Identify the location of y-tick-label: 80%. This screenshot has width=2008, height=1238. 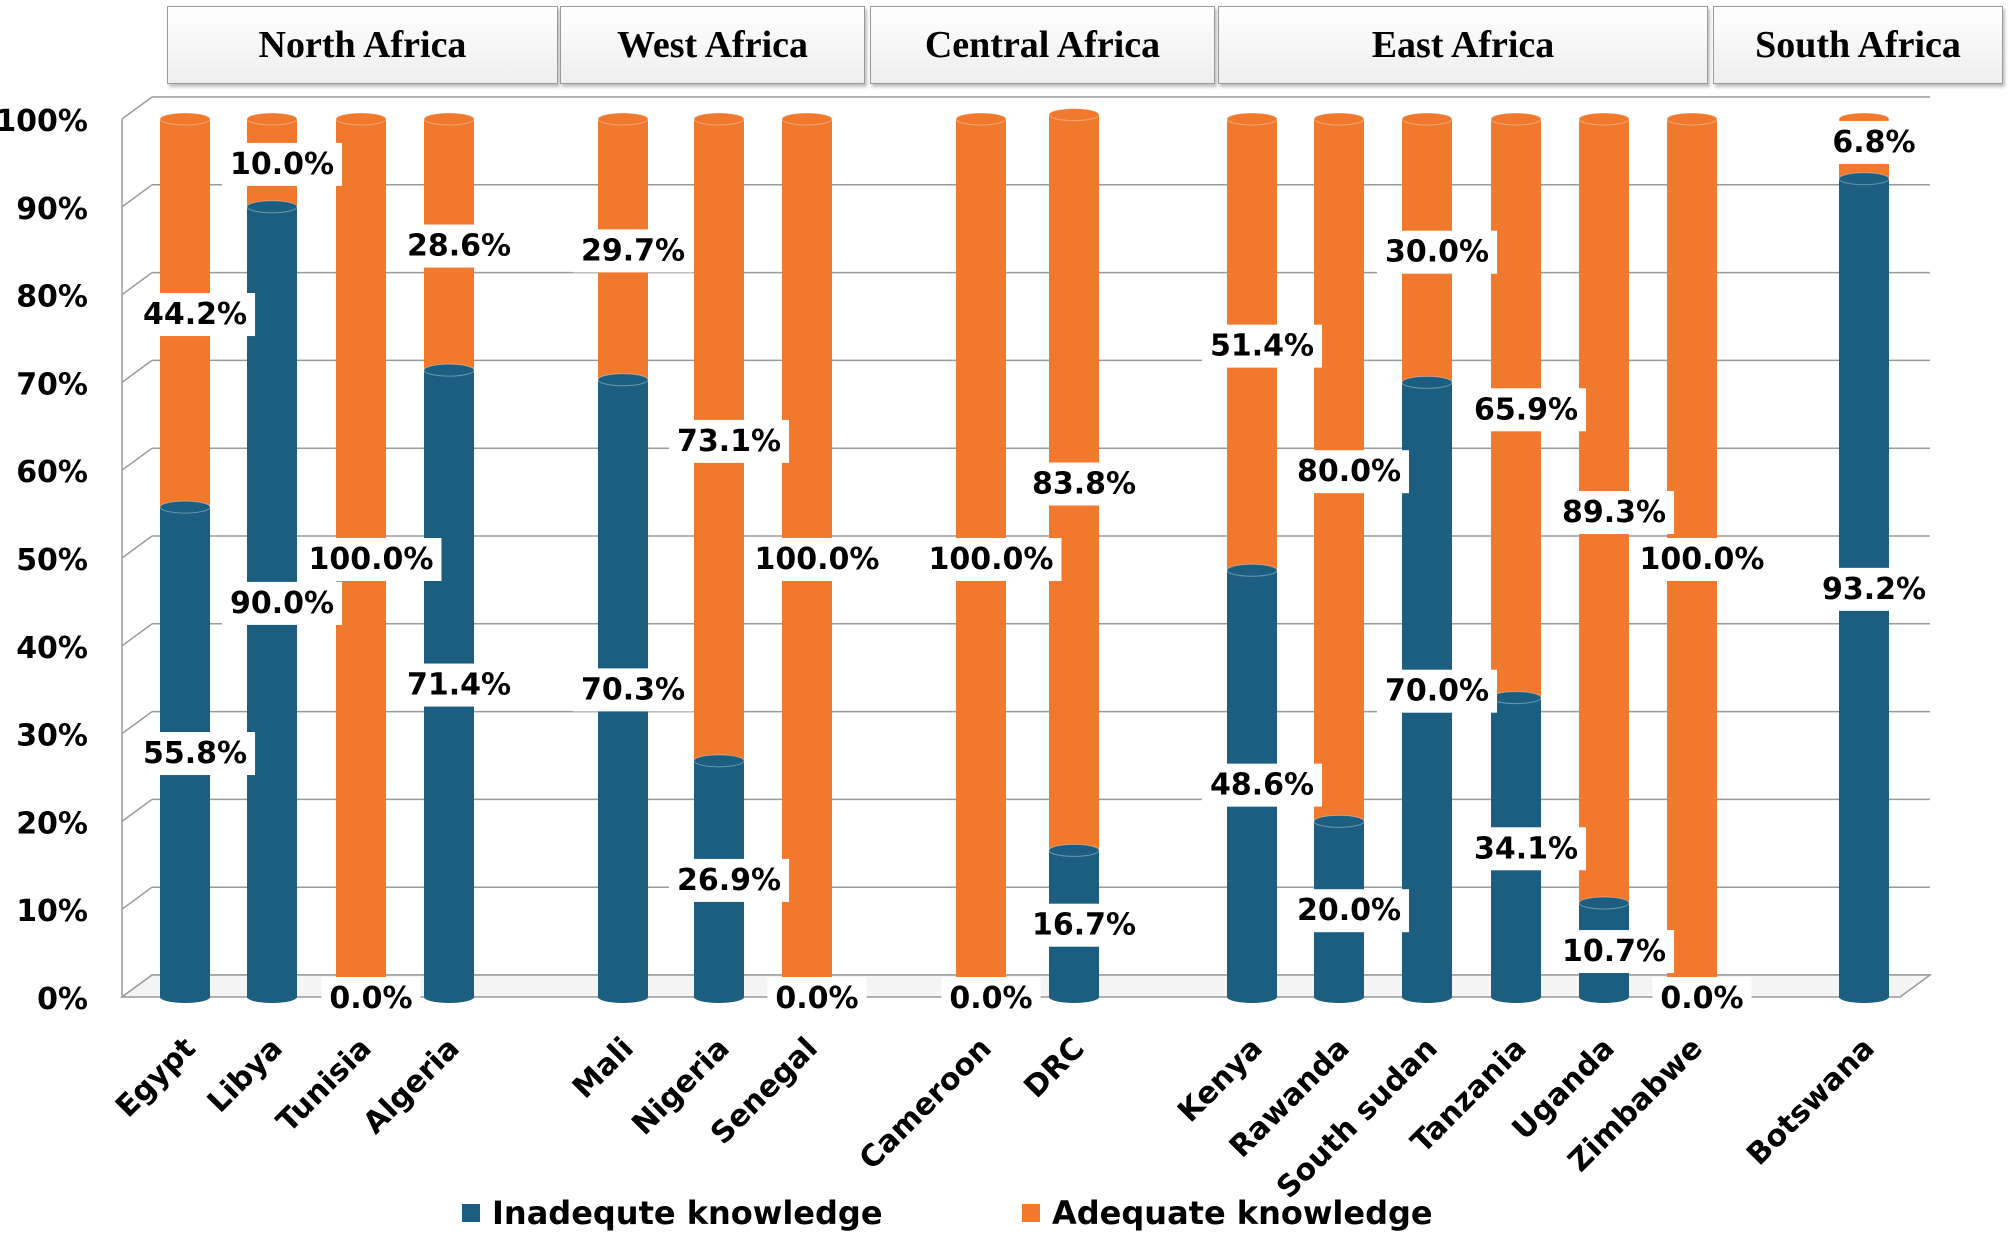
(52, 297).